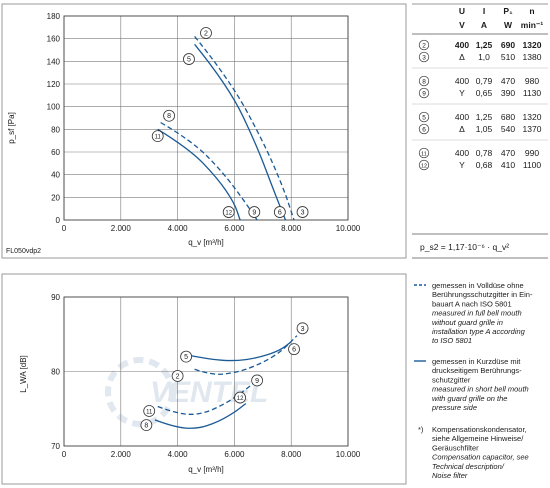 The width and height of the screenshot is (550, 488). What do you see at coordinates (508, 129) in the screenshot?
I see `cell-power: 540` at bounding box center [508, 129].